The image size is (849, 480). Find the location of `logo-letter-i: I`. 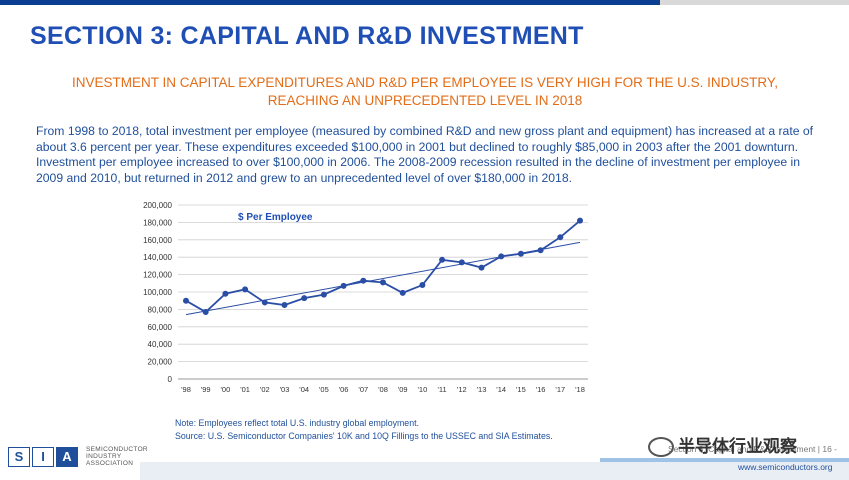

logo-letter-i: I is located at coordinates (43, 456).